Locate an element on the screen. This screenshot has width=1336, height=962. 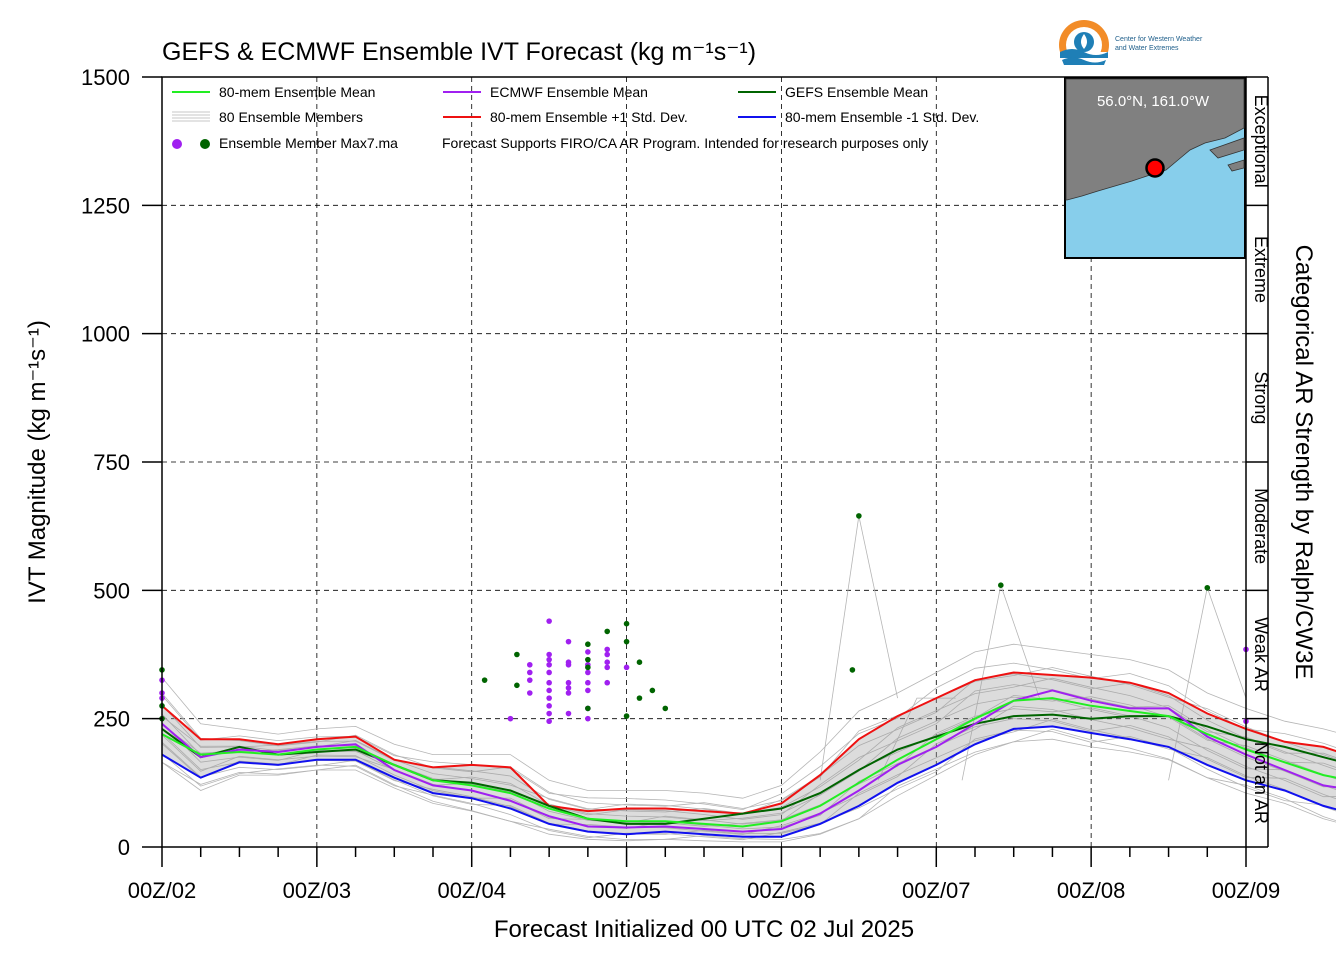
legend-label-ensemble-mean: 80-mem Ensemble Mean is located at coordinates (297, 92).